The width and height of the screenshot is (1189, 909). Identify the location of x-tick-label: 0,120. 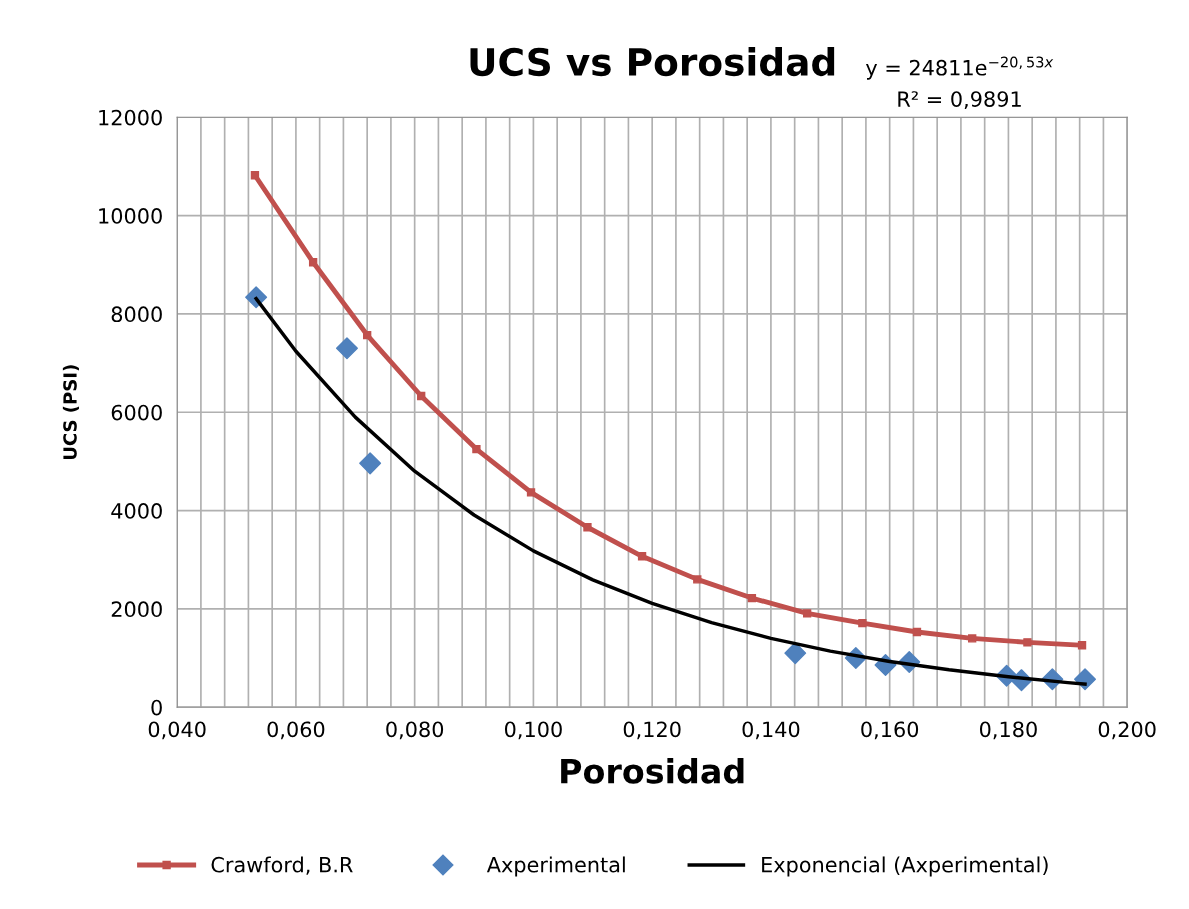
(652, 730).